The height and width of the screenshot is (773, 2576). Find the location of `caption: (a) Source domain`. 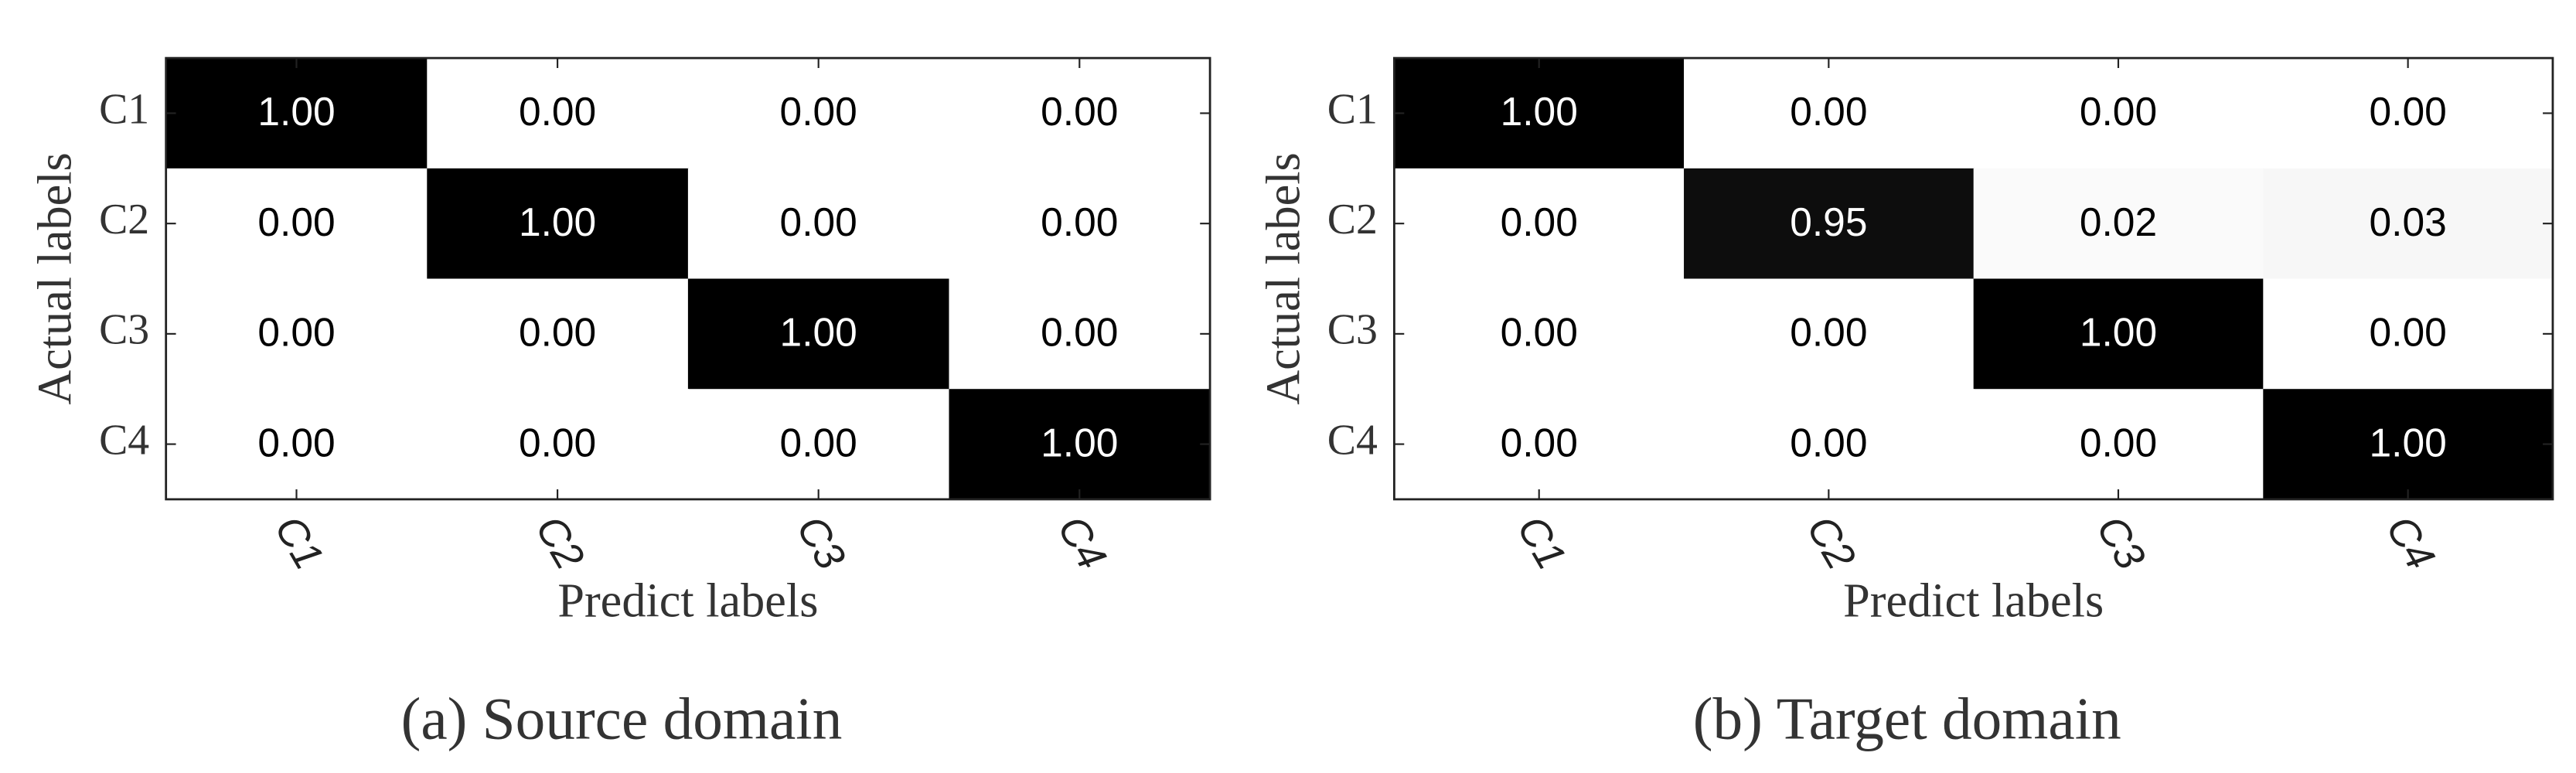

caption: (a) Source domain is located at coordinates (622, 719).